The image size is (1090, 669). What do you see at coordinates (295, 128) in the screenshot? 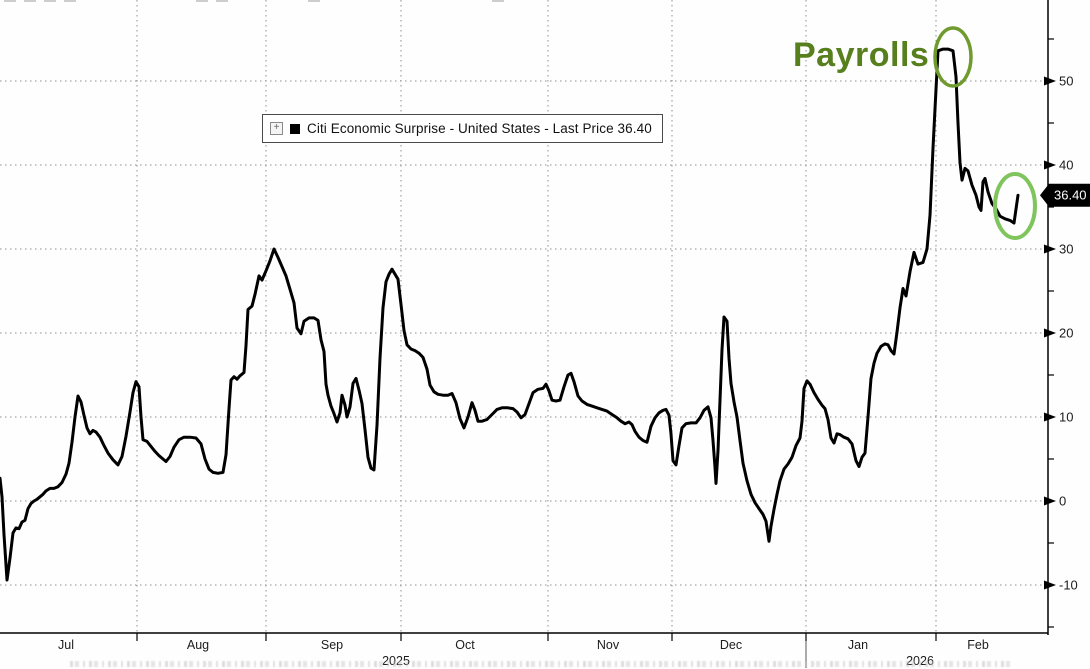
I see `series-color-swatch` at bounding box center [295, 128].